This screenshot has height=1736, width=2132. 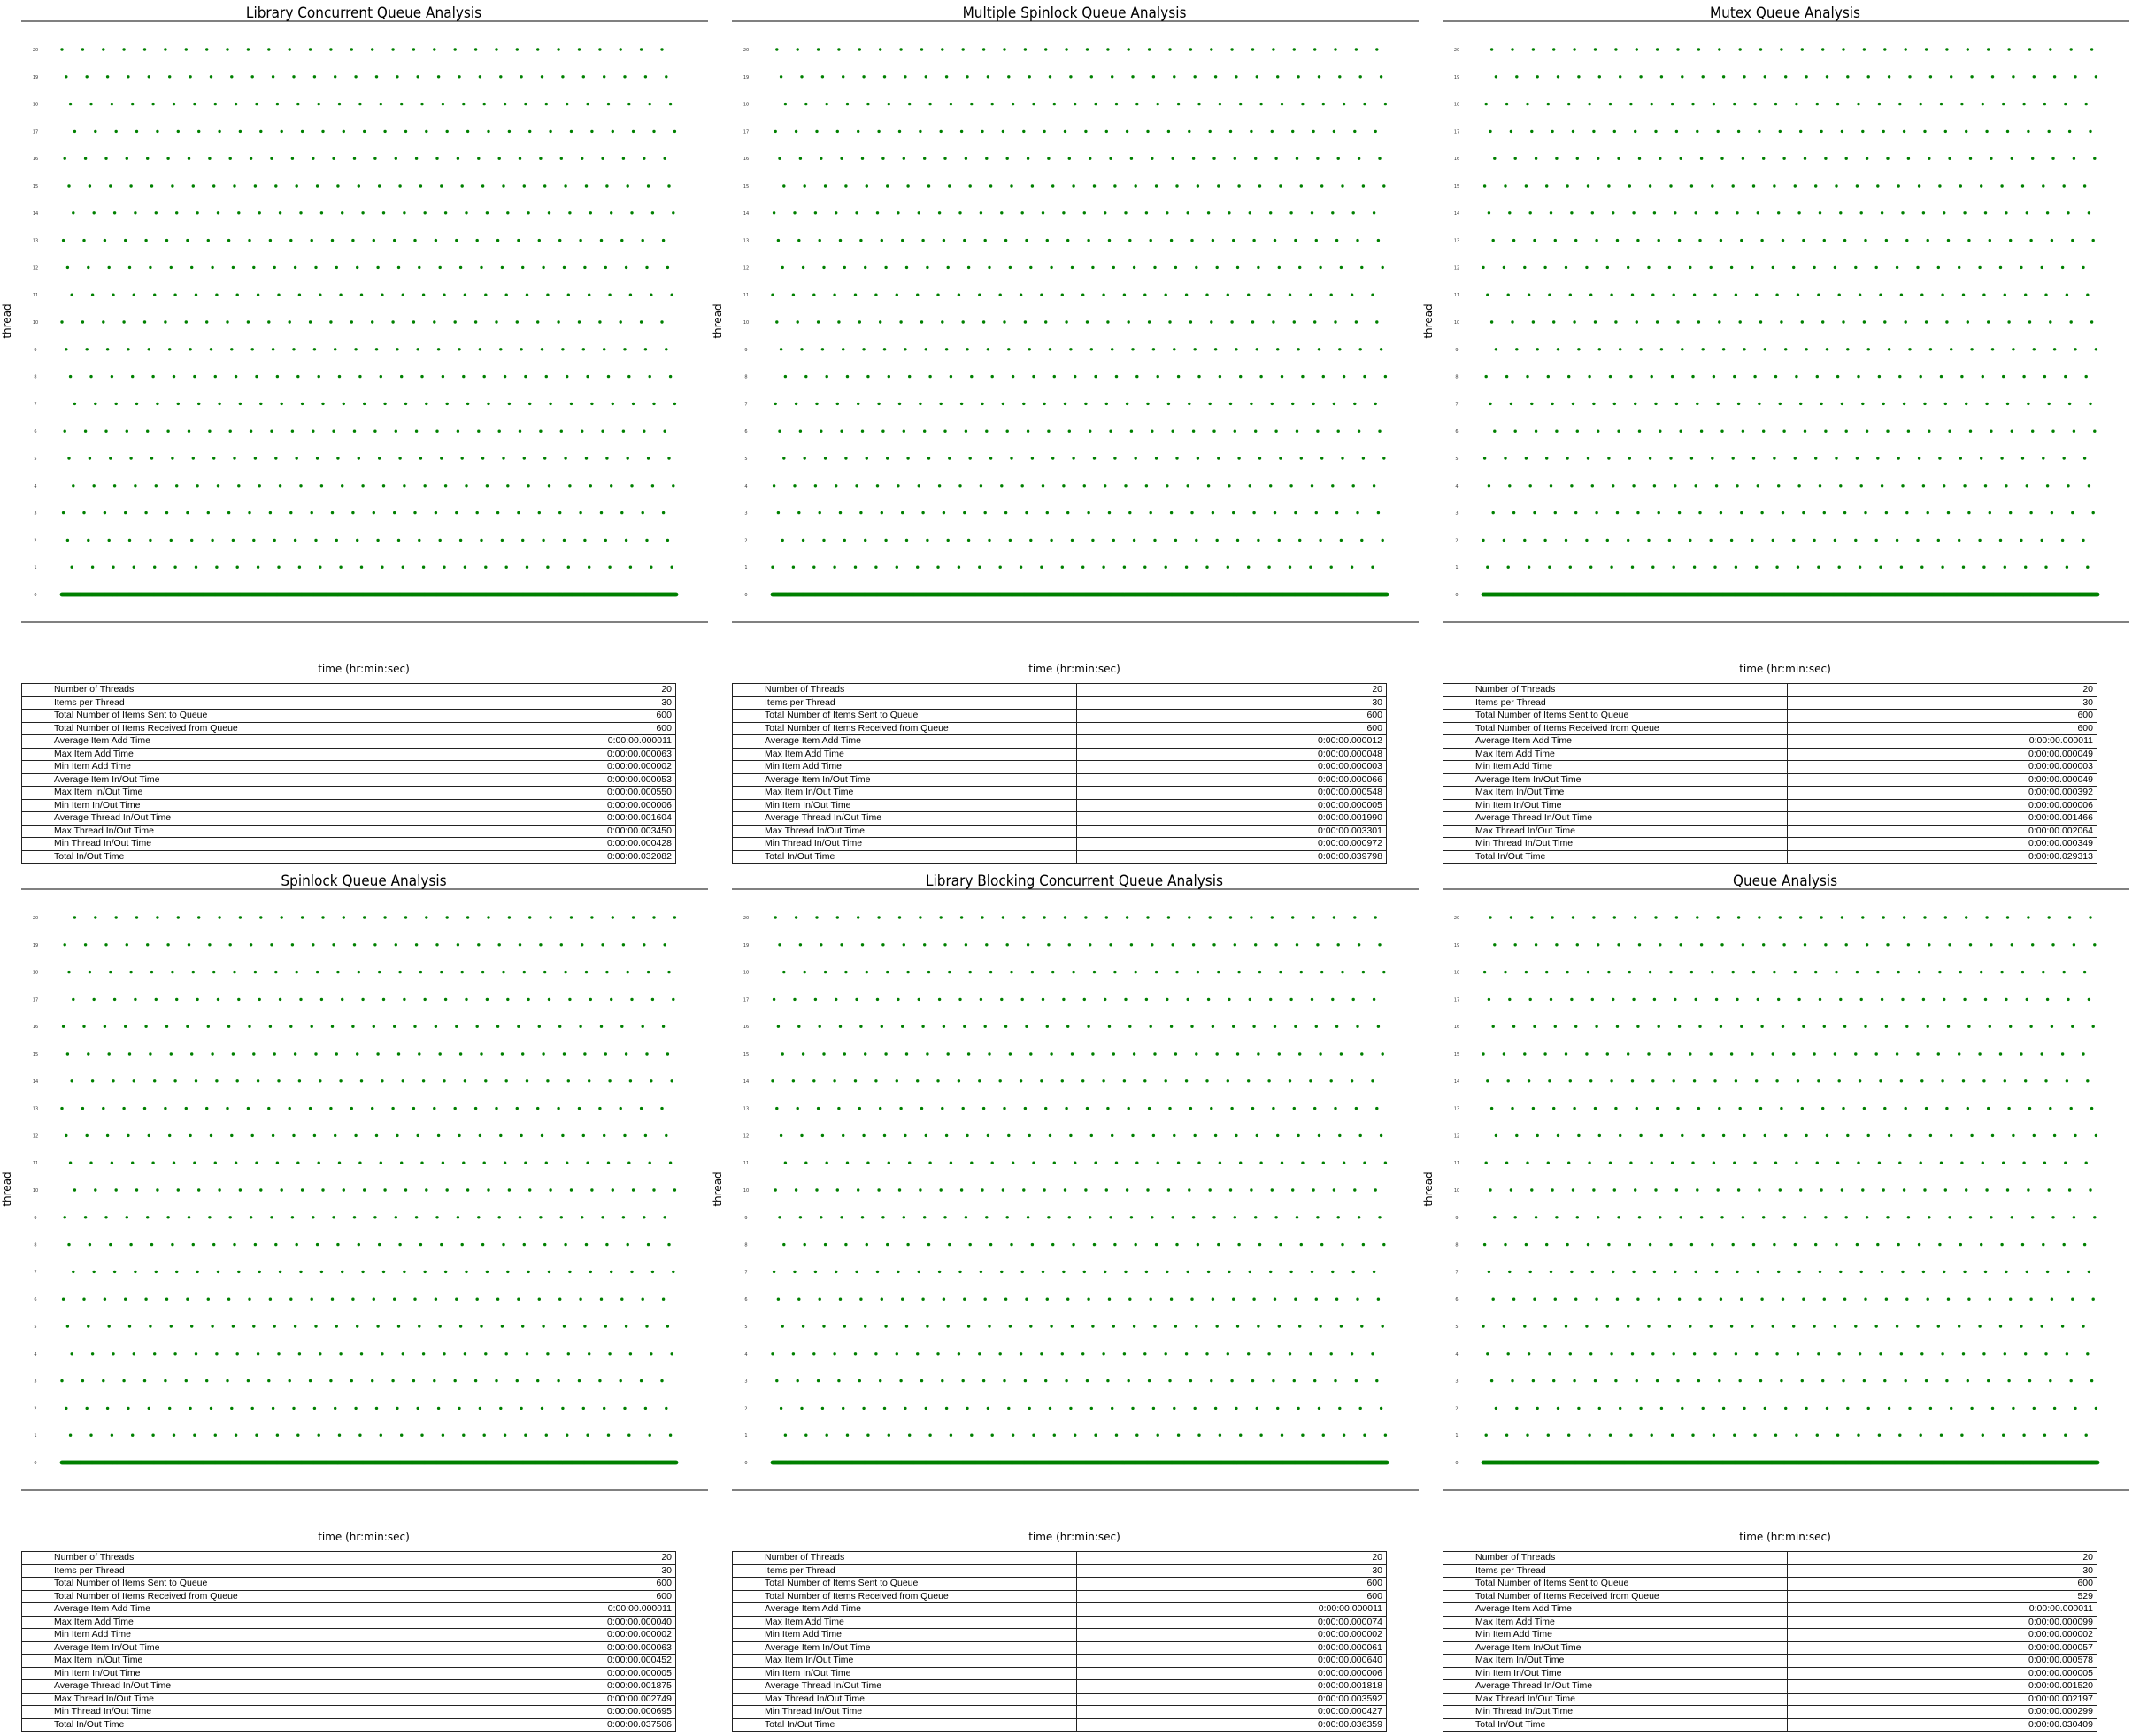 What do you see at coordinates (746, 159) in the screenshot?
I see `y-tick-label: 16` at bounding box center [746, 159].